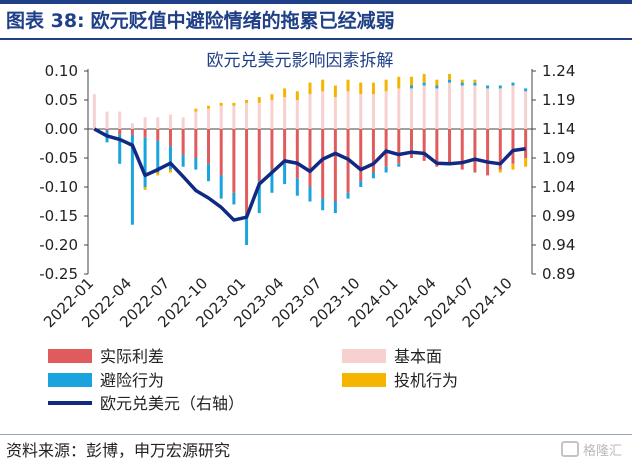 The width and height of the screenshot is (632, 466). What do you see at coordinates (569, 449) in the screenshot?
I see `watermark-logo-icon` at bounding box center [569, 449].